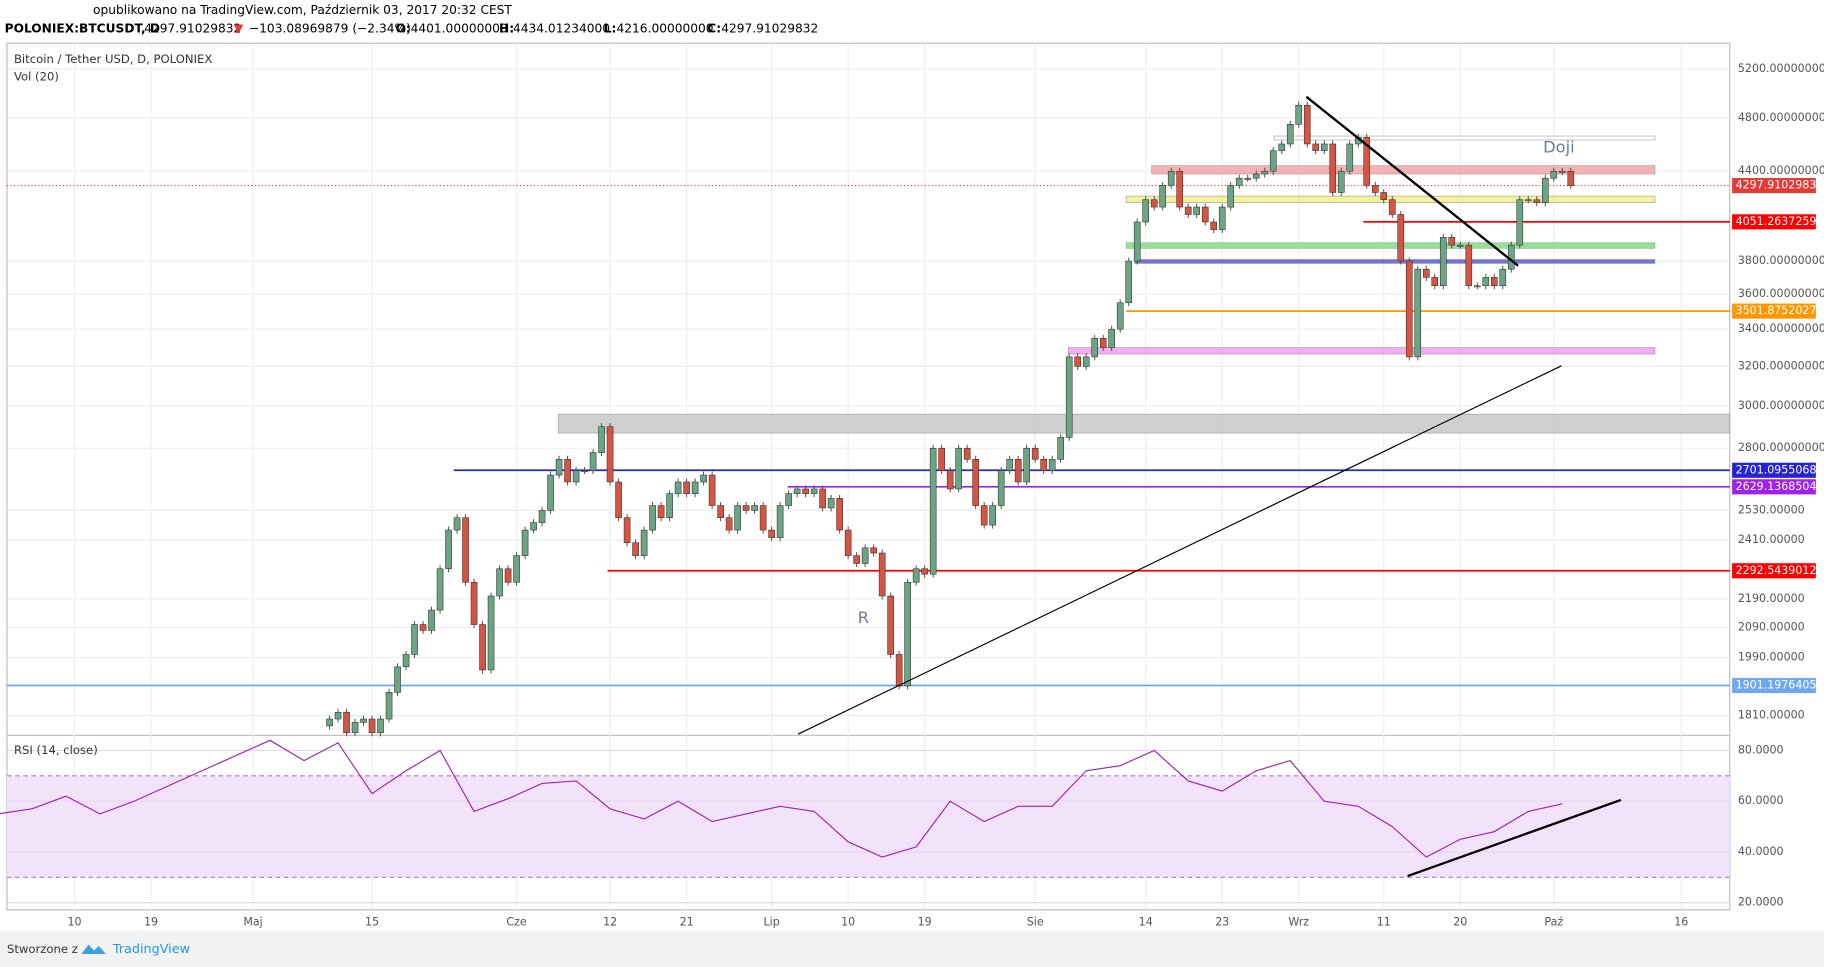 The image size is (1824, 967). Describe the element at coordinates (1761, 851) in the screenshot. I see `y-tick-label: 40.0000` at that location.